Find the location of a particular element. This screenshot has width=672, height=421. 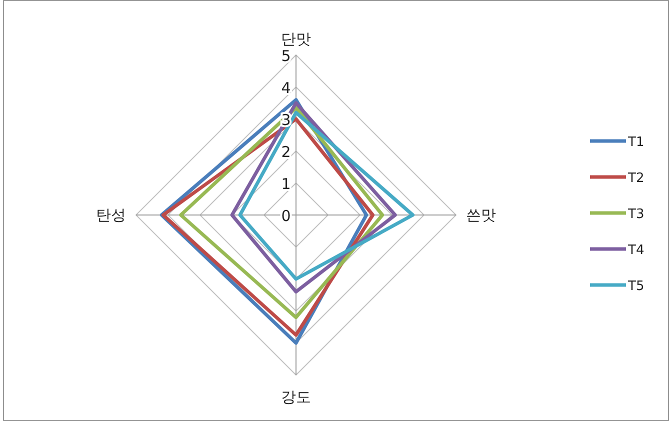

spoke-label: 단맛 is located at coordinates (296, 39).